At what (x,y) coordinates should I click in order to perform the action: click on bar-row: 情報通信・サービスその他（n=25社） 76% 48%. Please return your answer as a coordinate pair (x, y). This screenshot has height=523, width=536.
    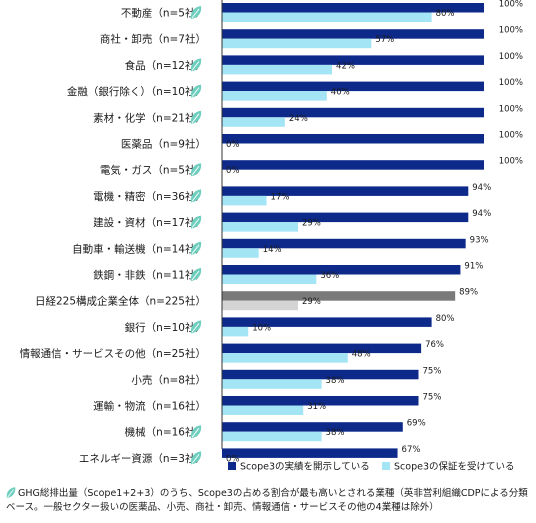
    Looking at the image, I should click on (232, 351).